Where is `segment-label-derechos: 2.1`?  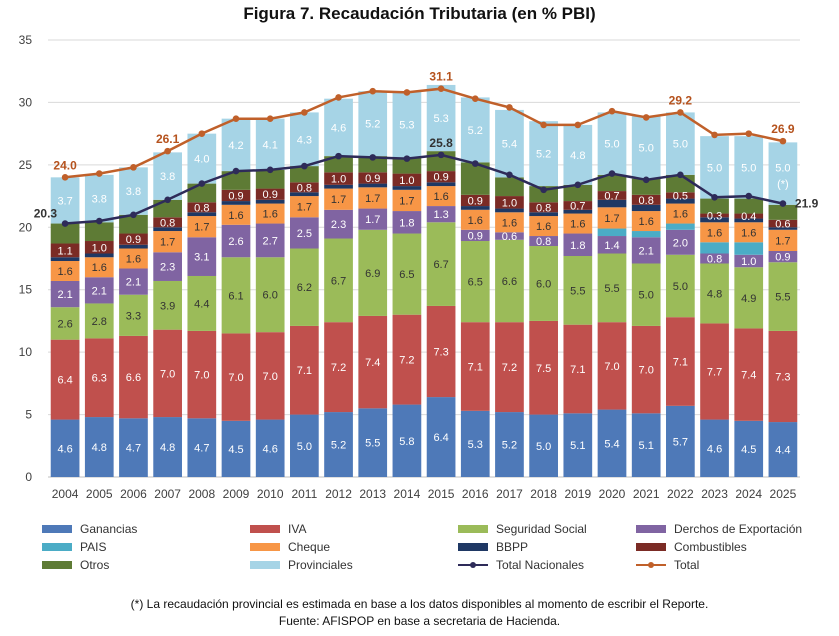
segment-label-derechos: 2.1 is located at coordinates (64, 295).